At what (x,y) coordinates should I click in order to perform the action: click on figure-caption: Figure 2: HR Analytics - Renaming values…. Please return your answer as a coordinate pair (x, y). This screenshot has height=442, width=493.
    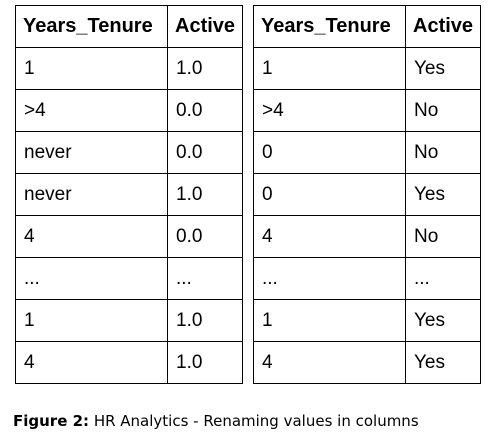
    Looking at the image, I should click on (216, 421).